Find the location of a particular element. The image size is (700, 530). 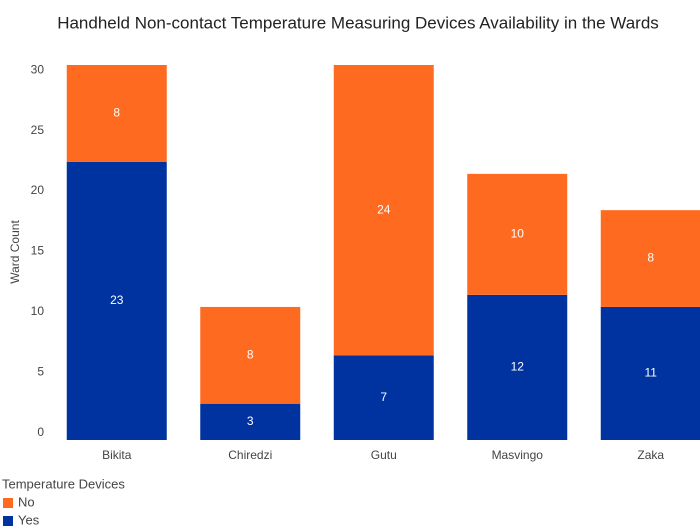

data-label: 12 is located at coordinates (518, 367).